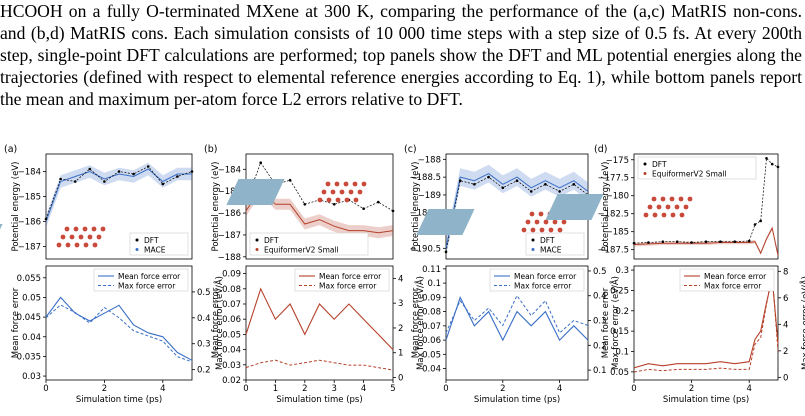  Describe the element at coordinates (229, 214) in the screenshot. I see `energy-ytick-label: −186` at that location.